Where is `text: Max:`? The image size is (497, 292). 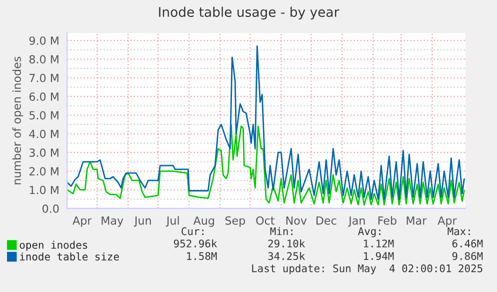 text: Max: is located at coordinates (459, 231).